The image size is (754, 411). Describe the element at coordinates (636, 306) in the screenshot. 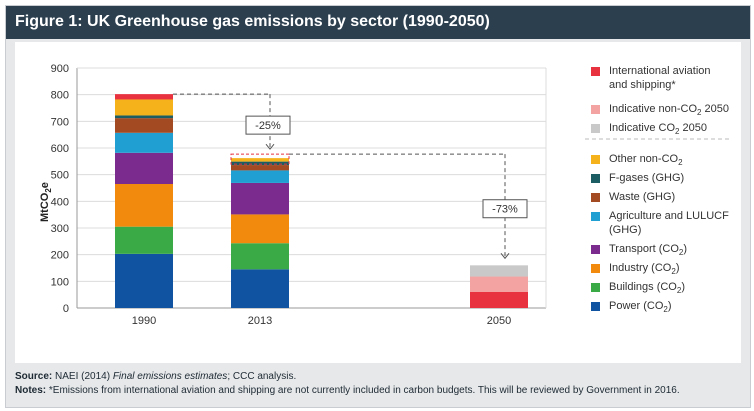

I see `legend-label-main: Power (CO` at that location.